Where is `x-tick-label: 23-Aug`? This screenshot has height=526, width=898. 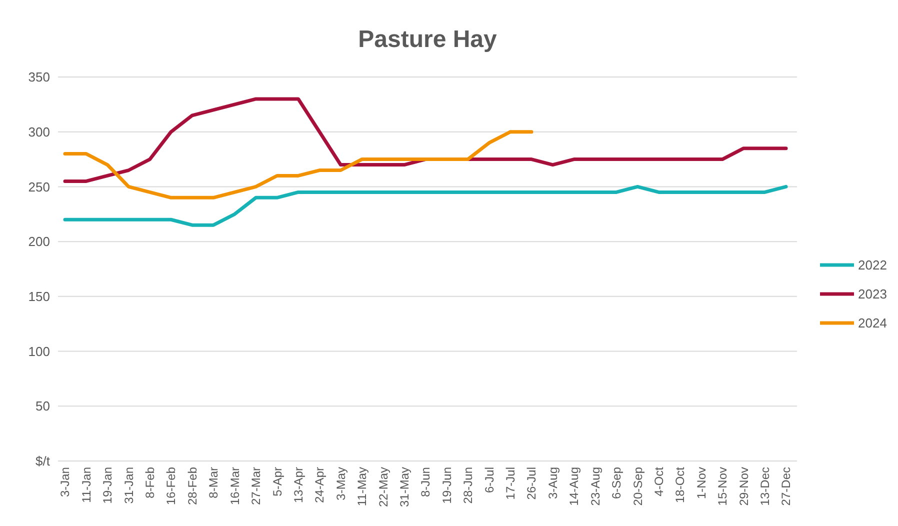 x-tick-label: 23-Aug is located at coordinates (595, 486).